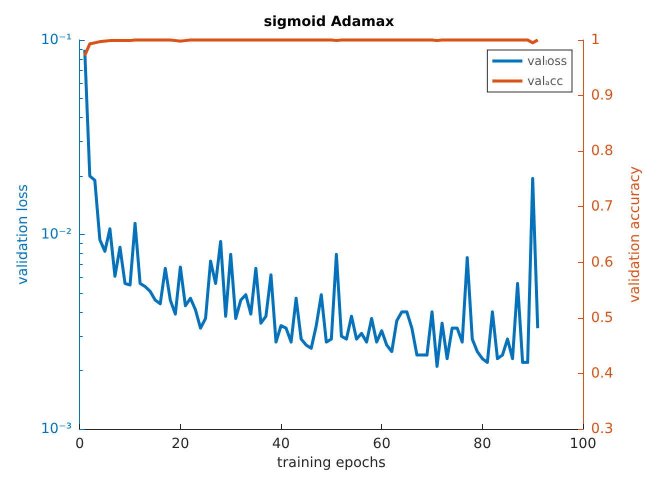 The image size is (658, 485). I want to click on y2-tick-label: 0.9, so click(602, 96).